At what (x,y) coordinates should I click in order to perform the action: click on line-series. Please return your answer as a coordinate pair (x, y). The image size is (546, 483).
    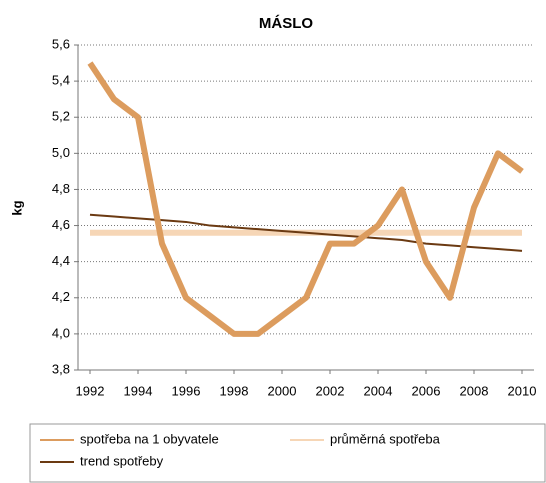
    Looking at the image, I should click on (306, 232).